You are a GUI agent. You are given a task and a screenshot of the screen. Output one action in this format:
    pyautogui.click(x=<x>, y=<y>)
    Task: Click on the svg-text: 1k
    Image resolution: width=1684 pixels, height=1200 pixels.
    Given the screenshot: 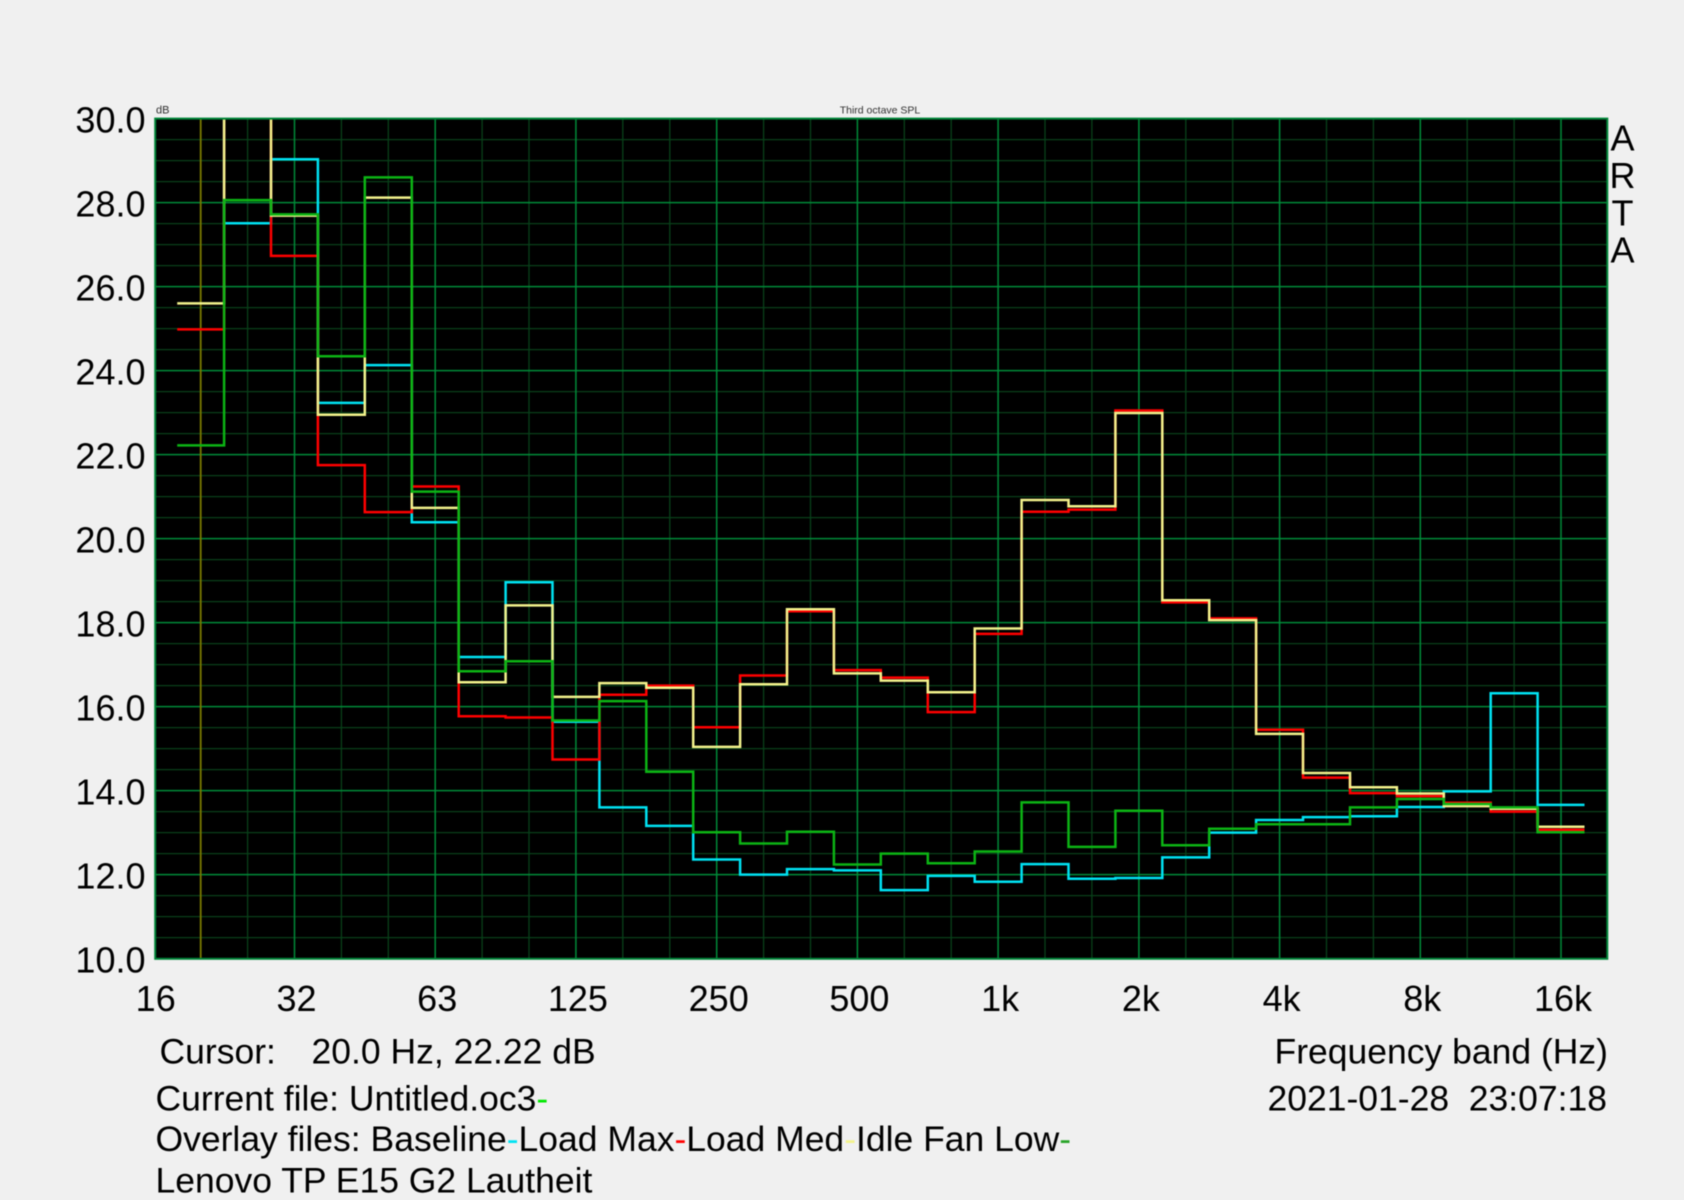 What is the action you would take?
    pyautogui.click(x=1000, y=998)
    